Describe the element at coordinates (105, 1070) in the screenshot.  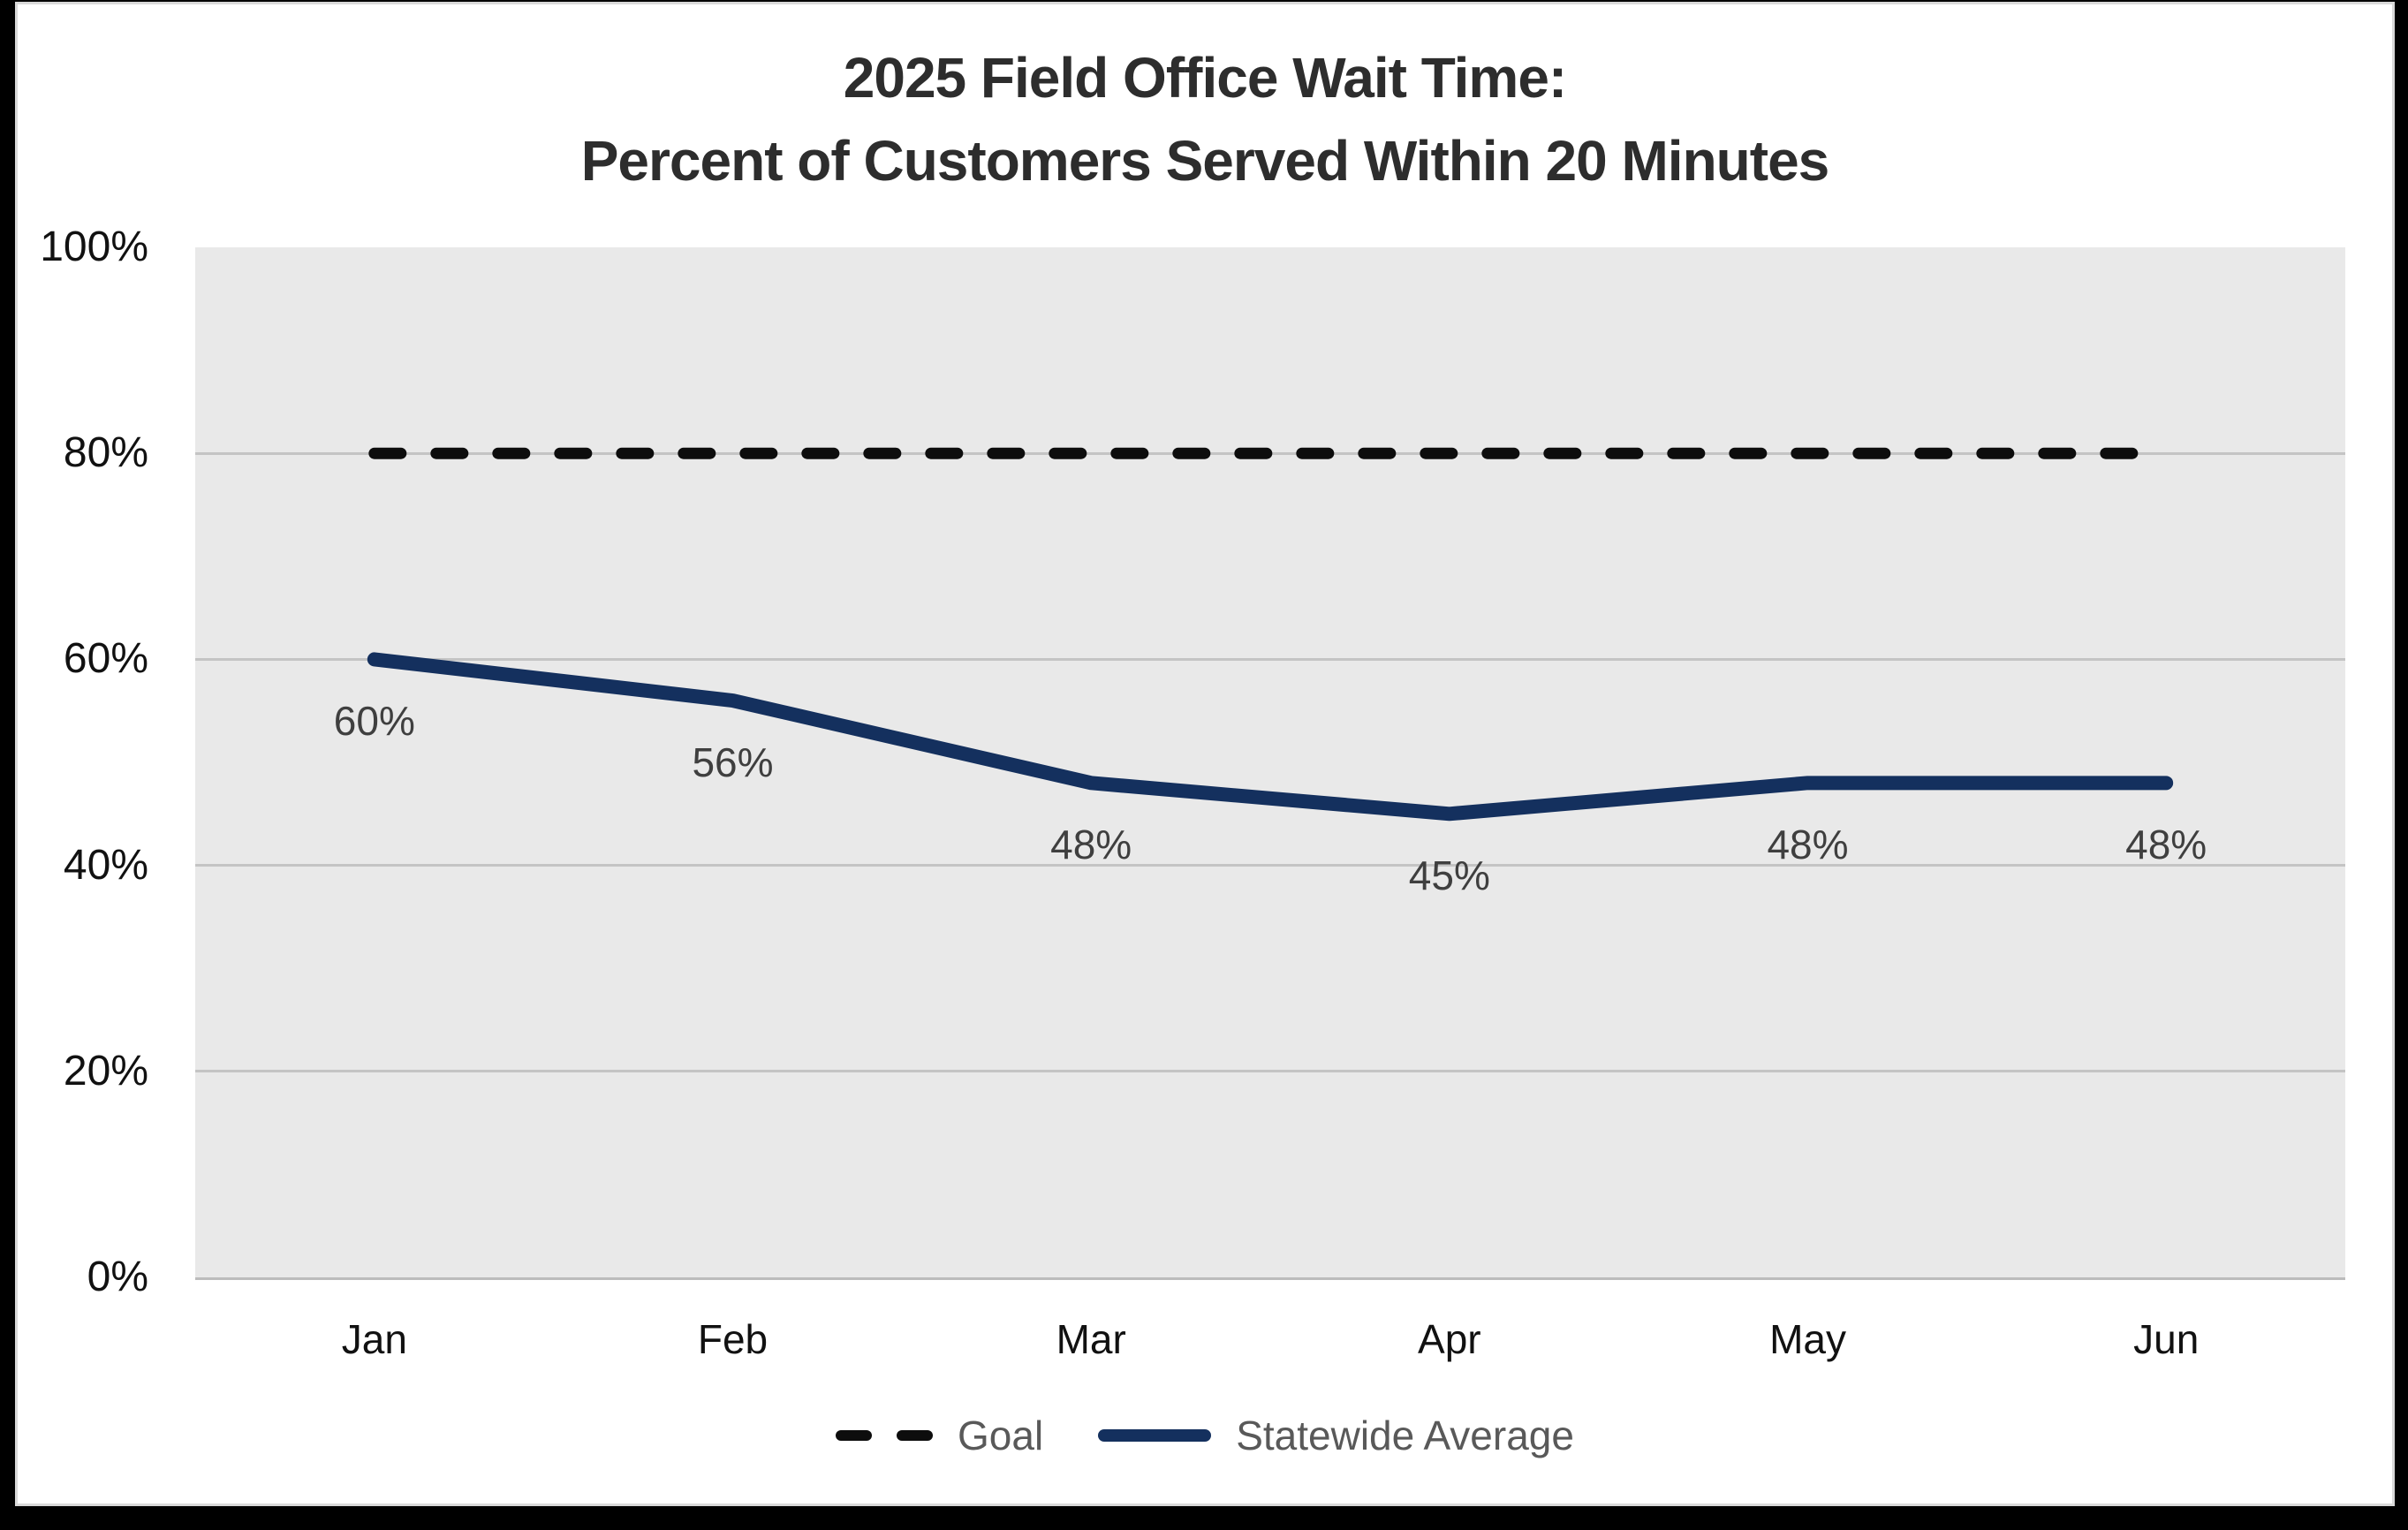
I see `y-tick-label: 20%` at that location.